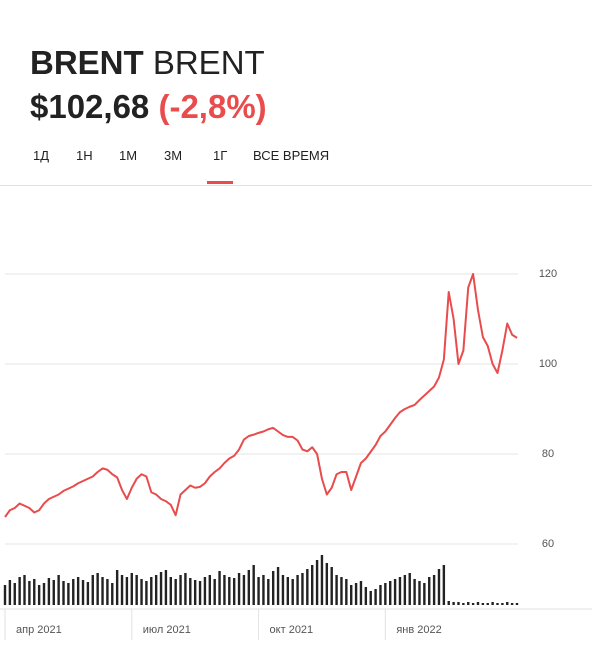 The width and height of the screenshot is (592, 662). What do you see at coordinates (291, 155) in the screenshot?
I see `period-tab: ВСЕ ВРЕМЯ` at bounding box center [291, 155].